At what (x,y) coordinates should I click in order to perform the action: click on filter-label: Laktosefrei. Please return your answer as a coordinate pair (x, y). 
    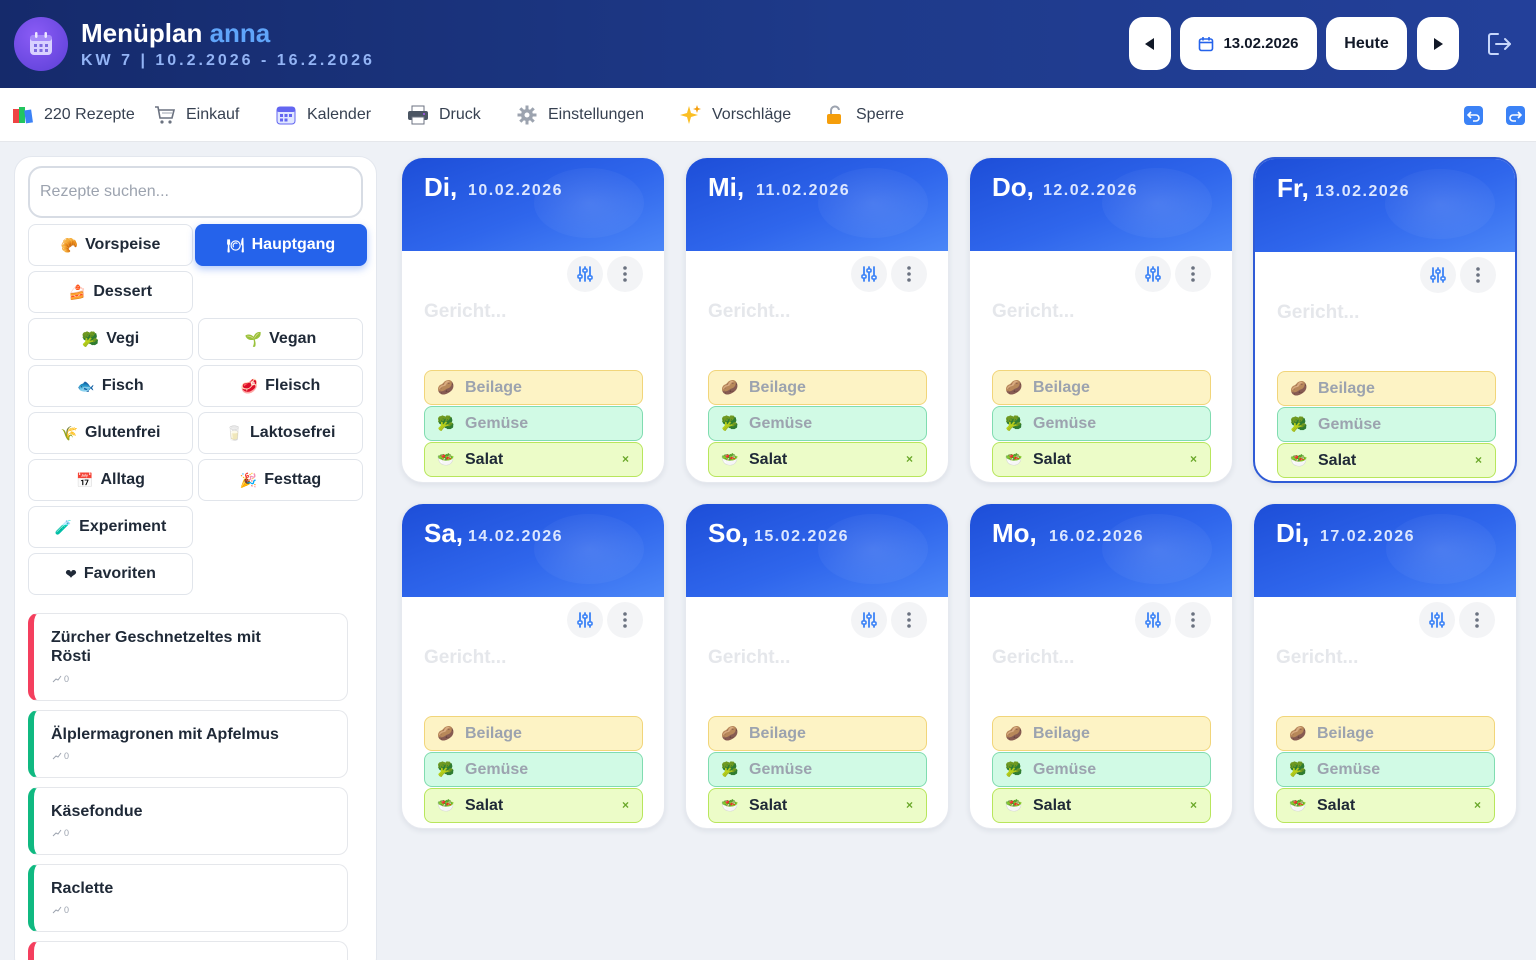
    Looking at the image, I should click on (293, 432).